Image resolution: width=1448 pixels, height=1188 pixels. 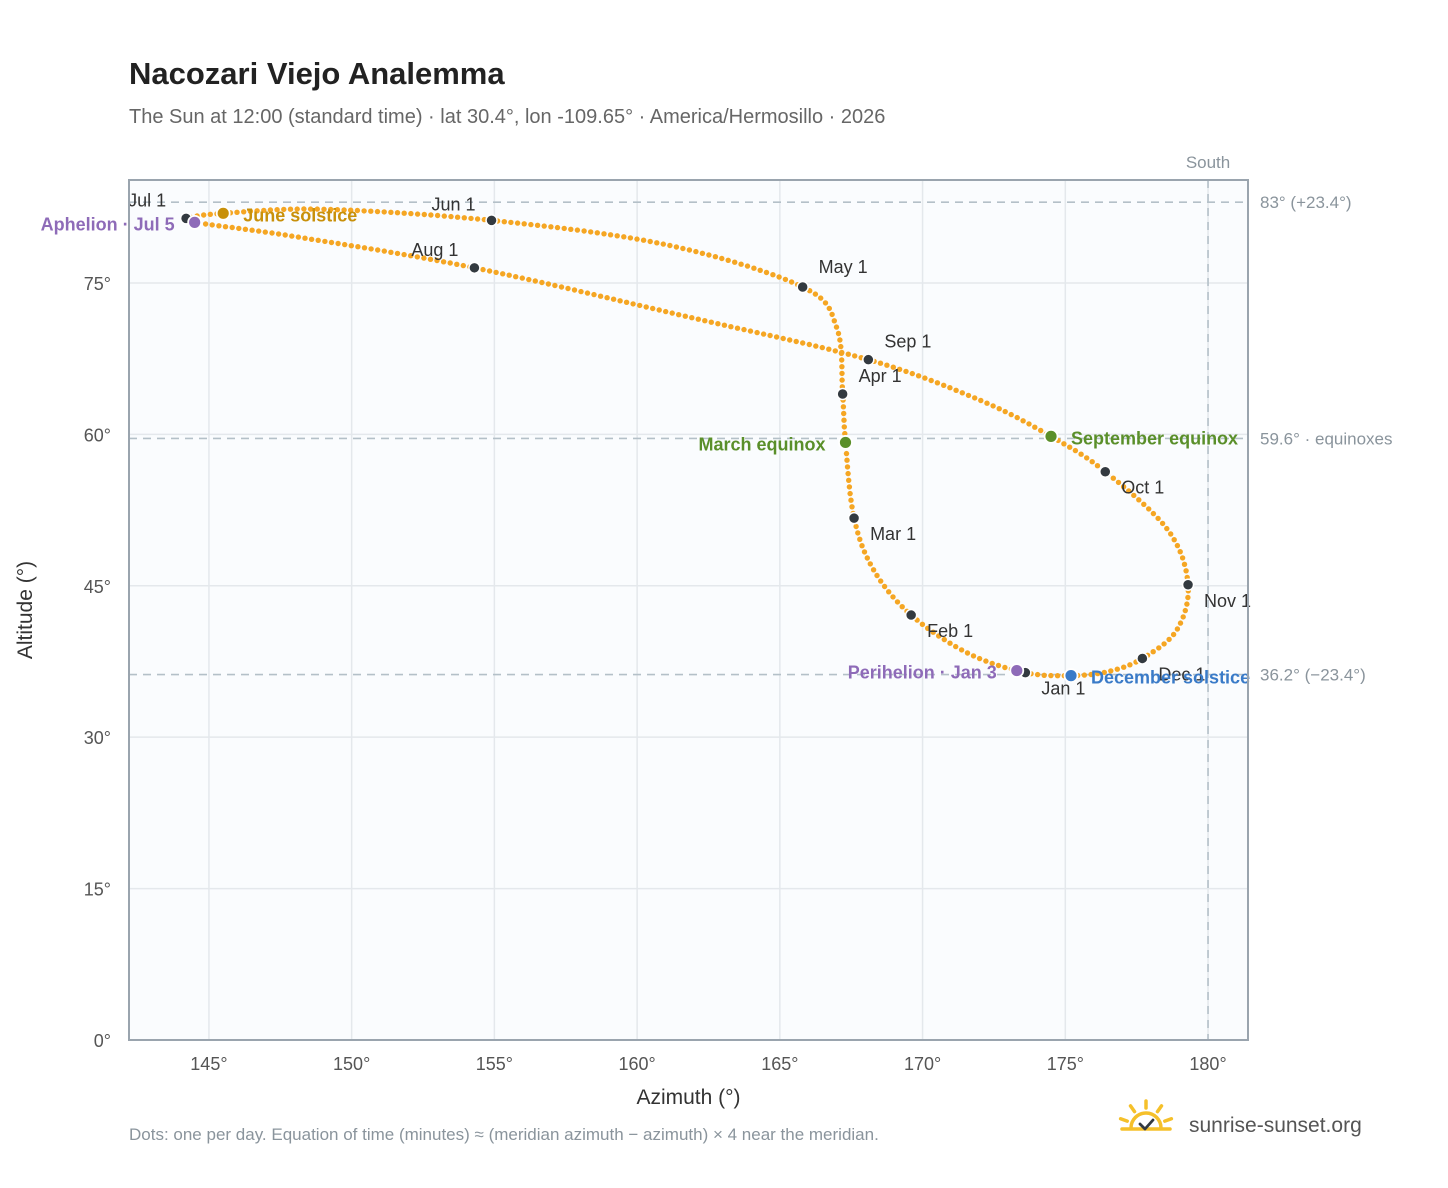 I want to click on month-marker, so click(x=491, y=220).